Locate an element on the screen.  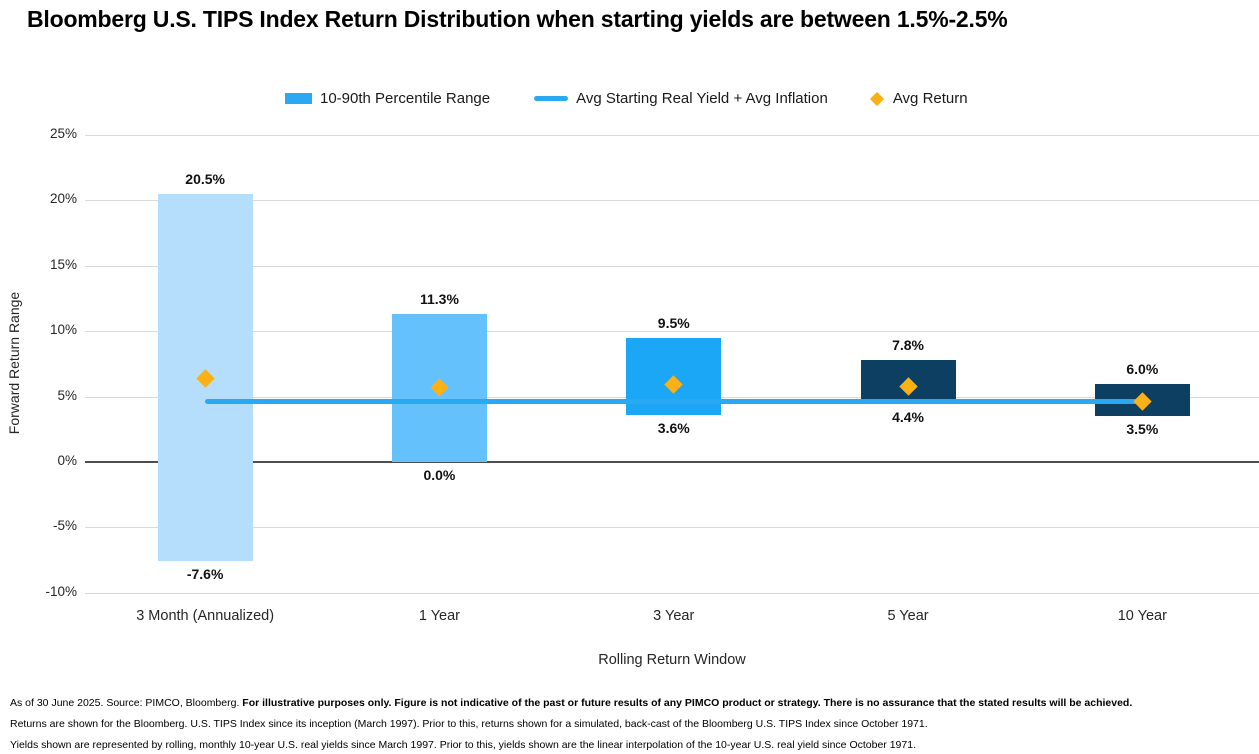
avg-yield-inflation-line is located at coordinates (674, 402).